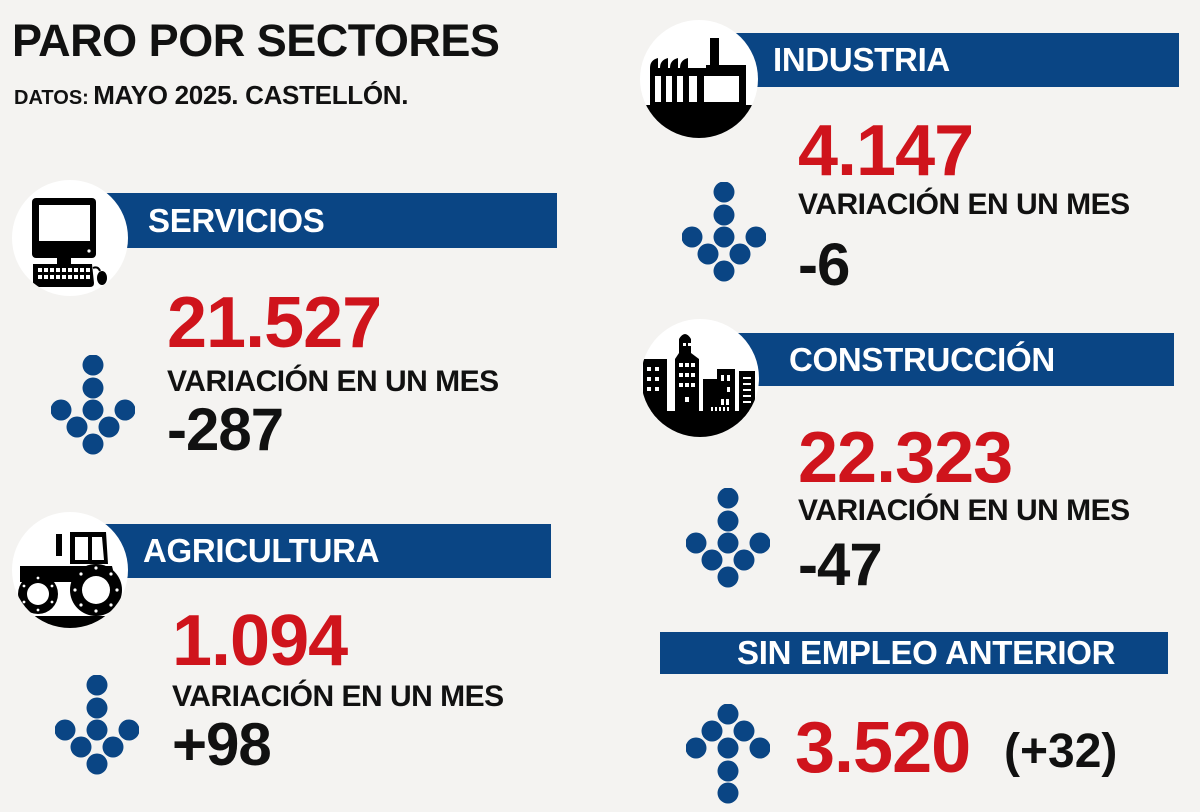  Describe the element at coordinates (922, 359) in the screenshot. I see `sector-title: CONSTRUCCIÓN` at that location.